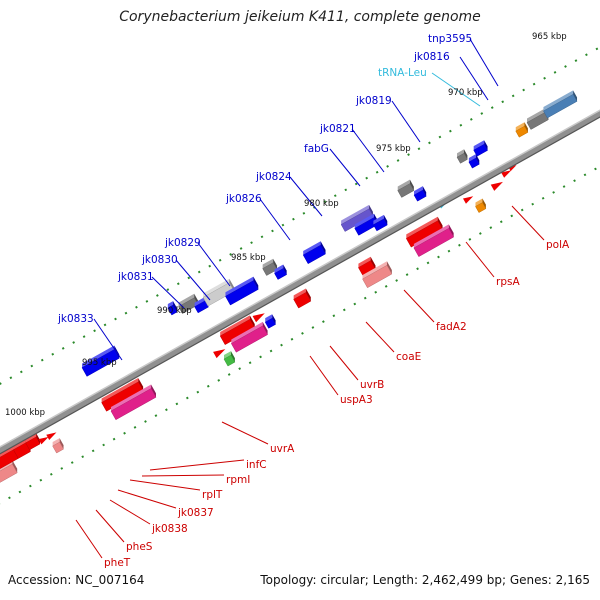 This screenshot has width=600, height=600. I want to click on gene-block-uvrA-side-face, so click(141, 384).